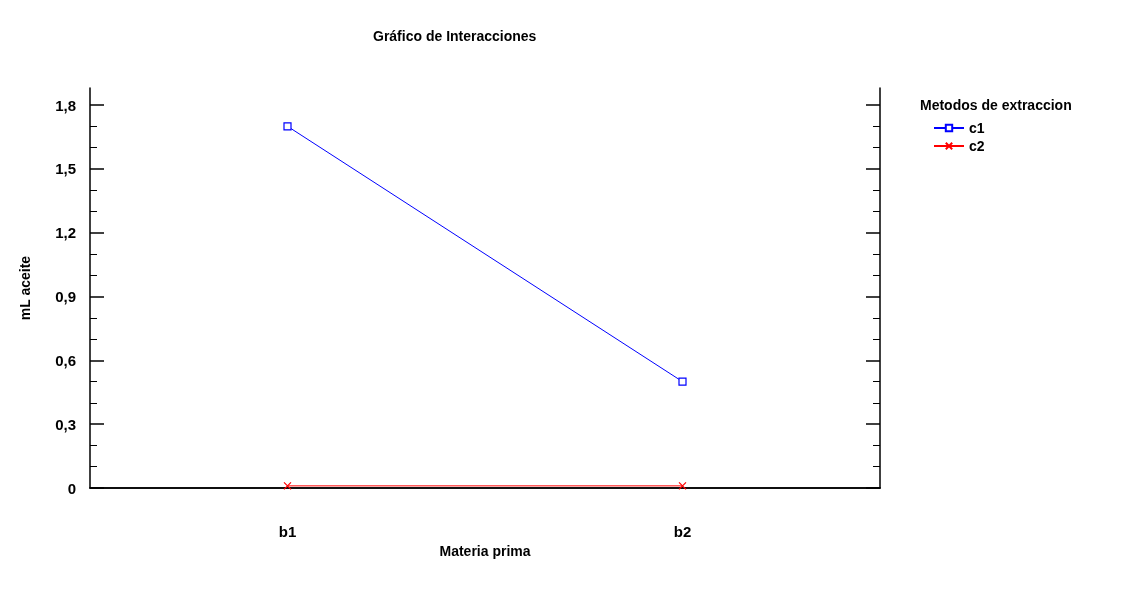 The image size is (1148, 592). Describe the element at coordinates (682, 531) in the screenshot. I see `x-tick-label: b2` at that location.